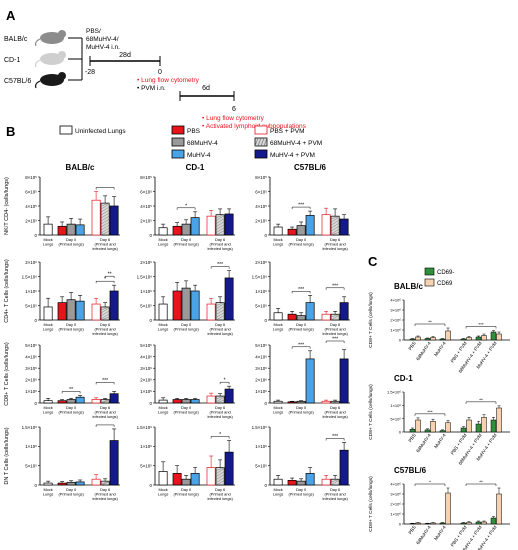 This screenshot has width=518, height=550. Describe the element at coordinates (110, 275) in the screenshot. I see `sig-mark: **` at that location.